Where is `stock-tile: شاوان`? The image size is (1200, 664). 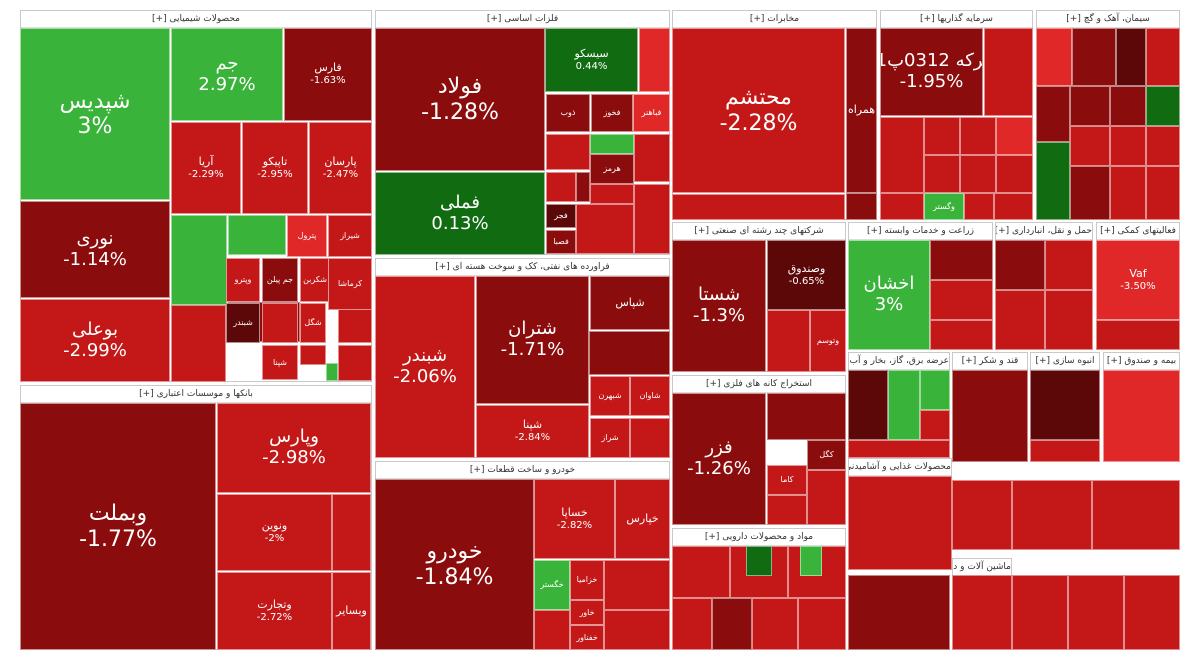
stock-tile: شاوان is located at coordinates (650, 396).